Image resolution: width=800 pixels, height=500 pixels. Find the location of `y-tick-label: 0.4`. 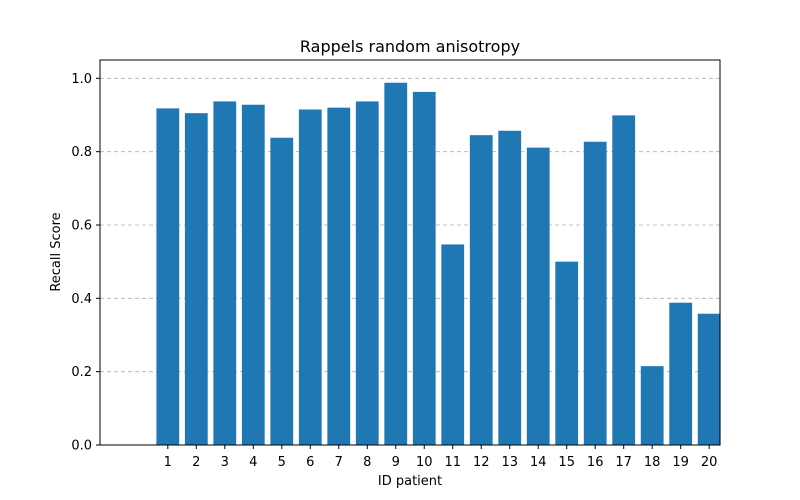

y-tick-label: 0.4 is located at coordinates (81, 299).